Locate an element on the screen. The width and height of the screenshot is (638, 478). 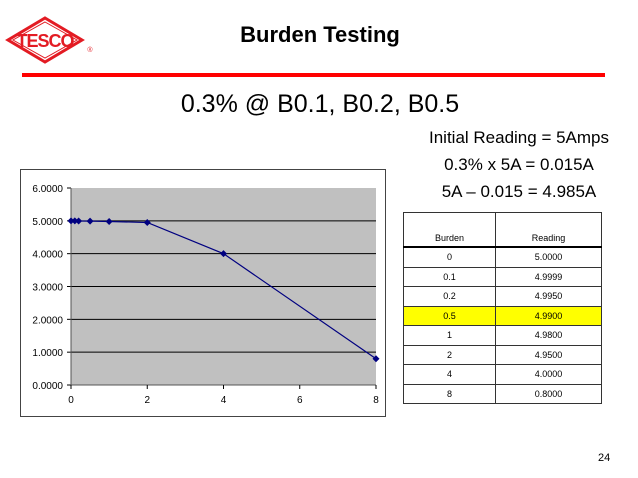
table-row: 0.1 4.9999 is located at coordinates (502, 276).